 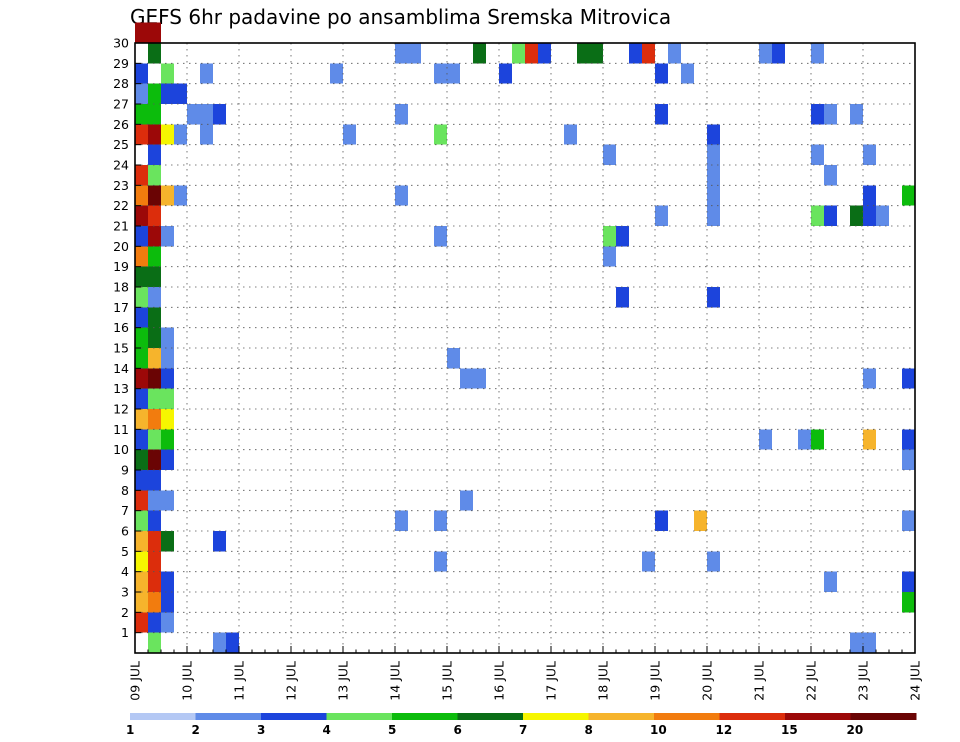 What do you see at coordinates (121, 348) in the screenshot?
I see `y-tick-label: 15` at bounding box center [121, 348].